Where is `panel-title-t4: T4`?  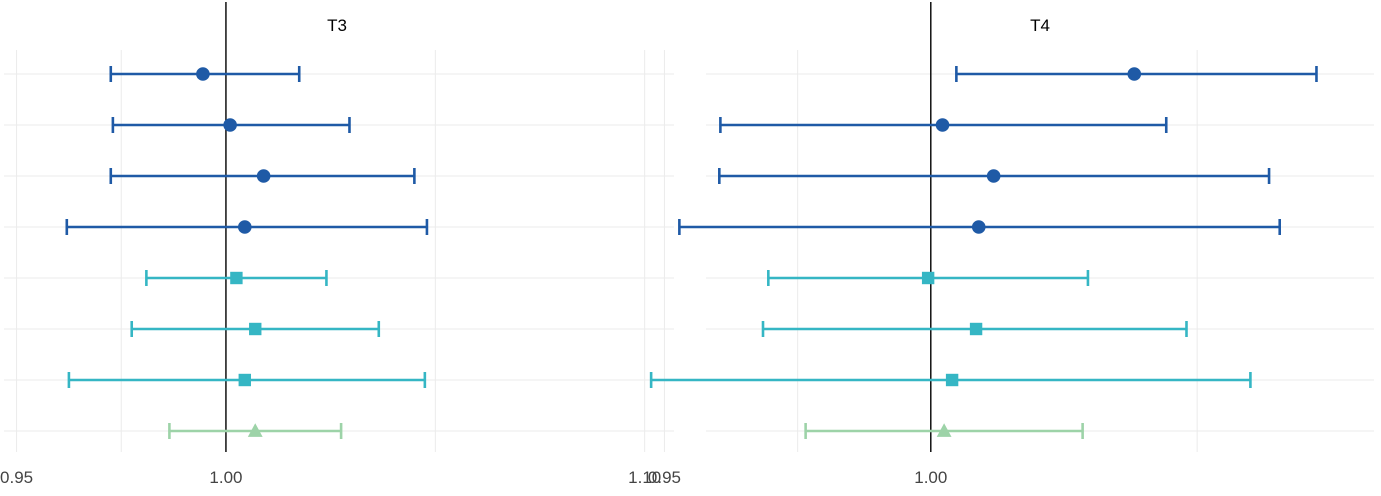
panel-title-t4: T4 is located at coordinates (1040, 25).